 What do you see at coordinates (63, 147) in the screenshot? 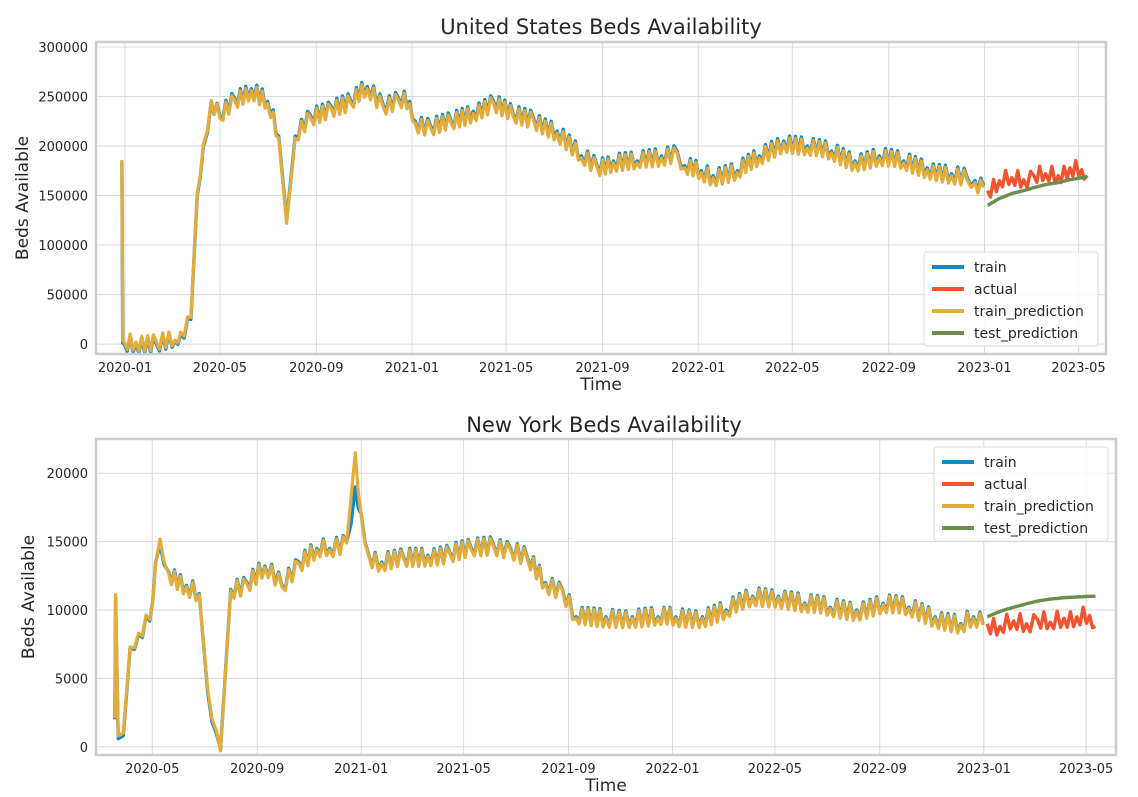
I see `y-tick-label: 200000` at bounding box center [63, 147].